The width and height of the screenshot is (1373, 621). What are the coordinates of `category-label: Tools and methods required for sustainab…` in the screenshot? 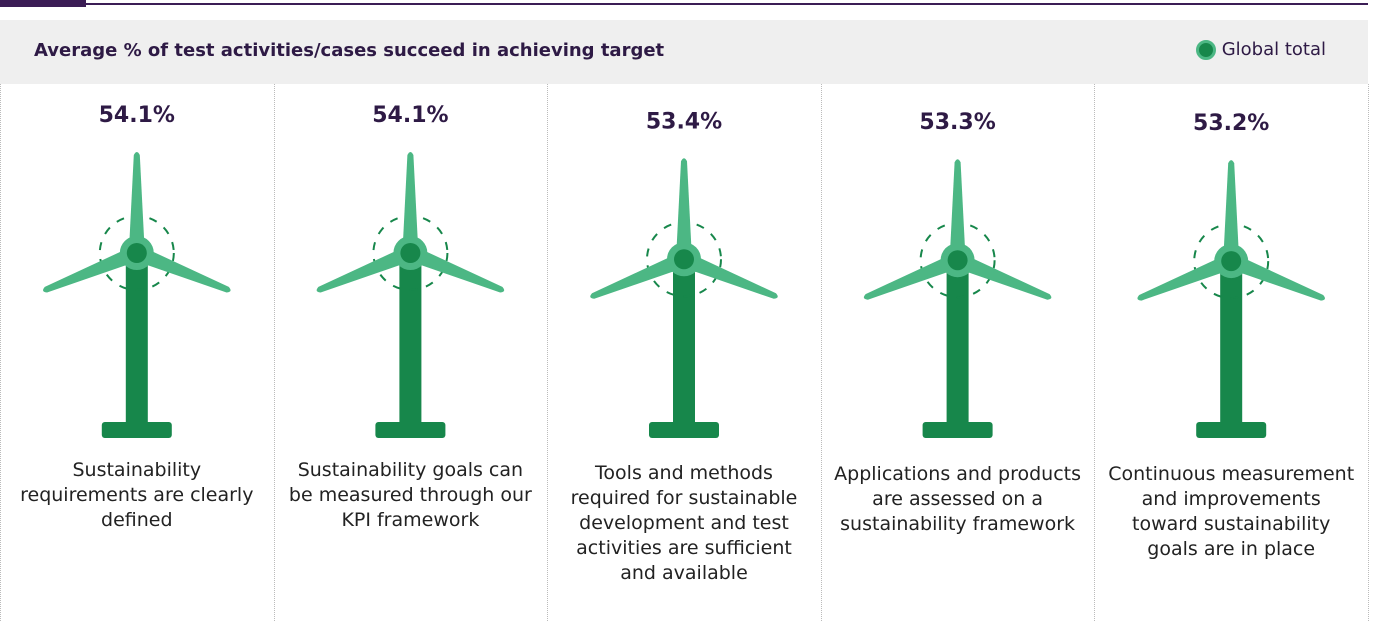 It's located at (684, 523).